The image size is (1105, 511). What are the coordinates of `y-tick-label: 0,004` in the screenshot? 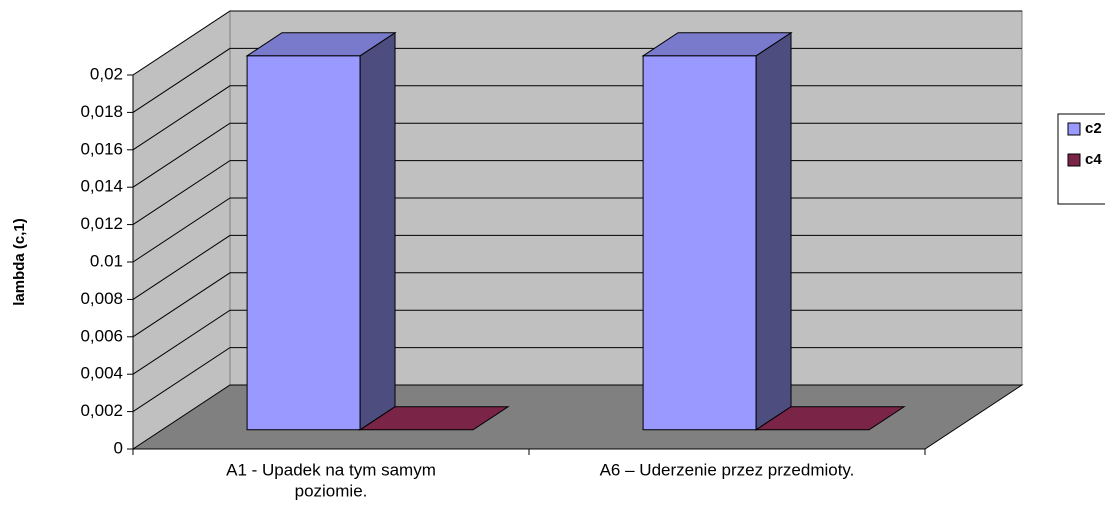 It's located at (101, 373).